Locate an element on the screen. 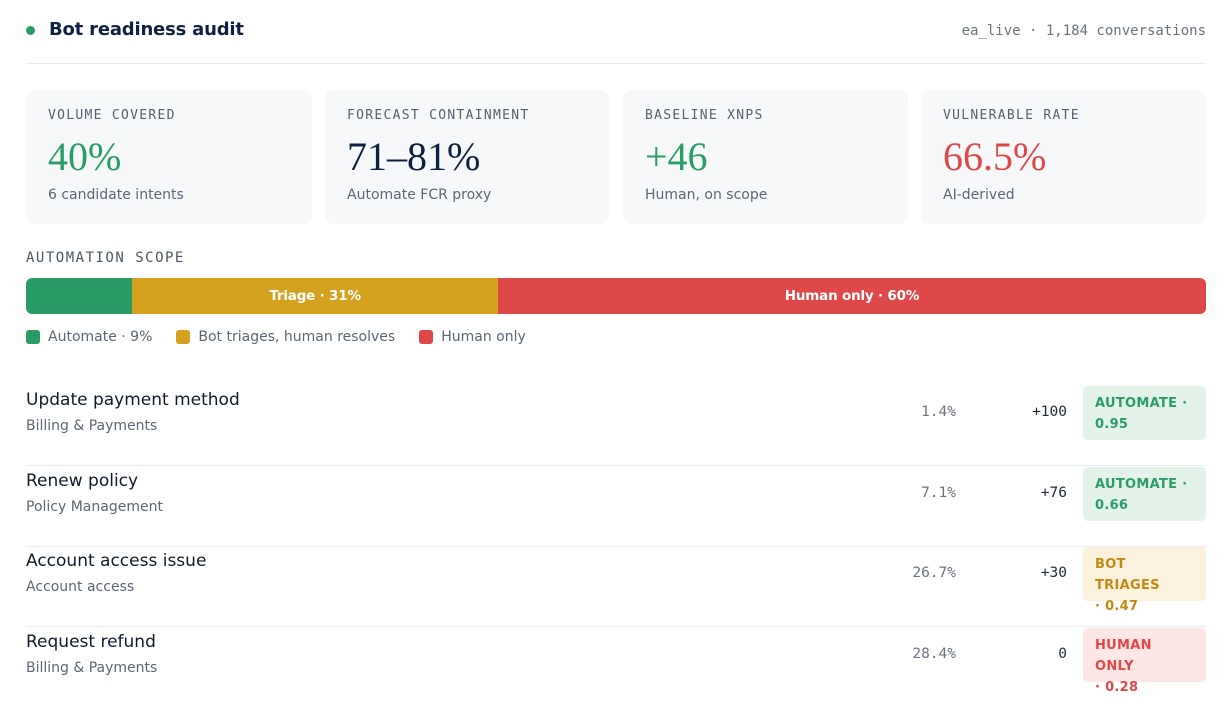 This screenshot has height=719, width=1228. intent-title: Account access issue is located at coordinates (116, 561).